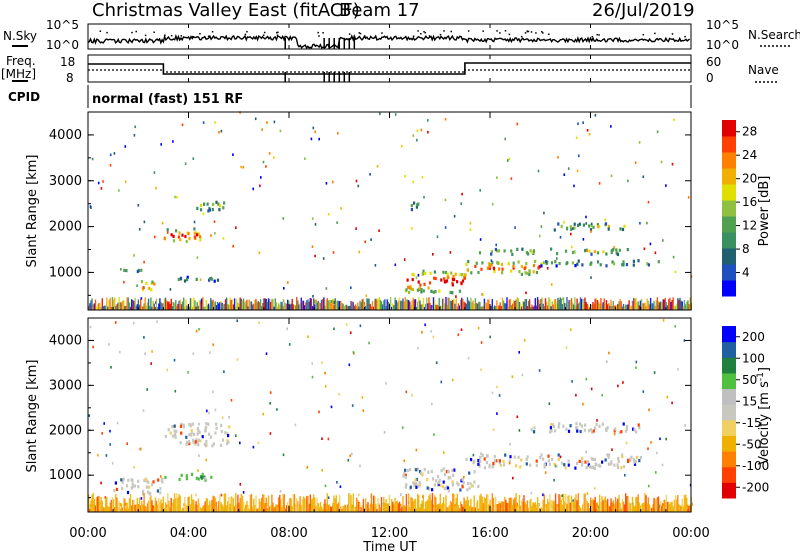  I want to click on noise-right-tick-bottom: 10^0, so click(722, 45).